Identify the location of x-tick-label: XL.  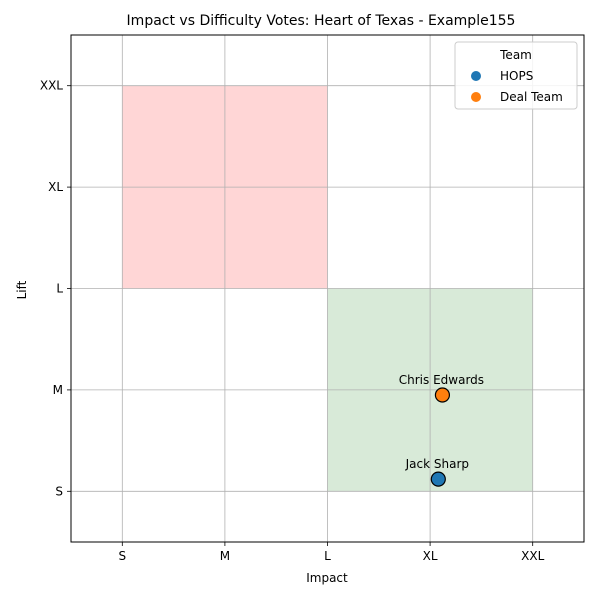
(430, 556).